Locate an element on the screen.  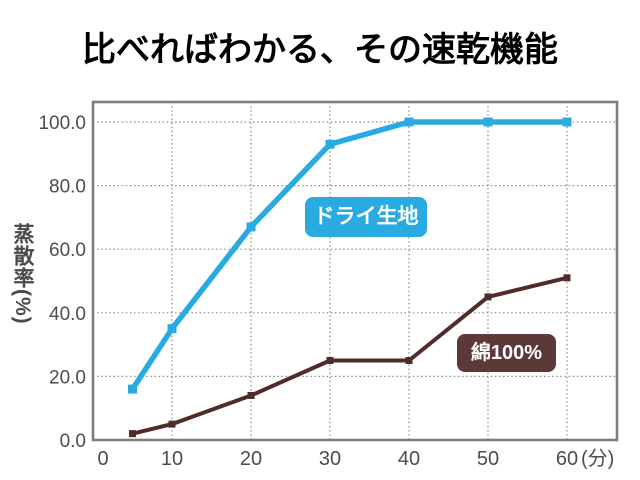
x-tick-label: 0 is located at coordinates (102, 459).